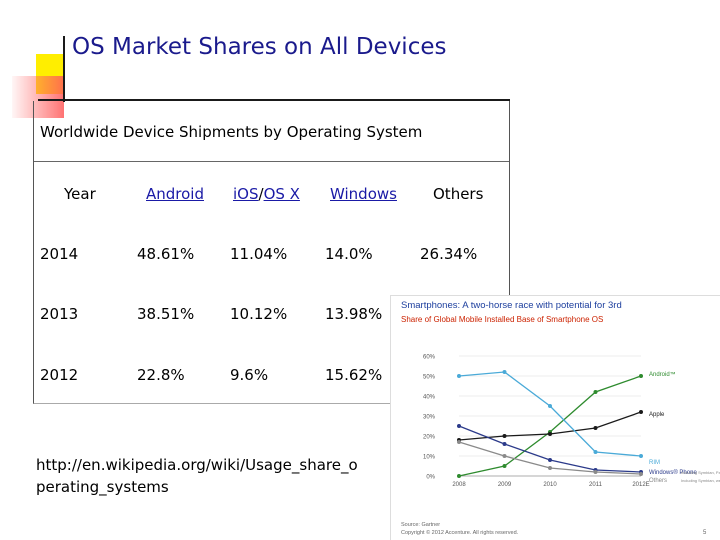 Image resolution: width=720 pixels, height=540 pixels. What do you see at coordinates (429, 458) in the screenshot?
I see `y-tick-label: 10%` at bounding box center [429, 458].